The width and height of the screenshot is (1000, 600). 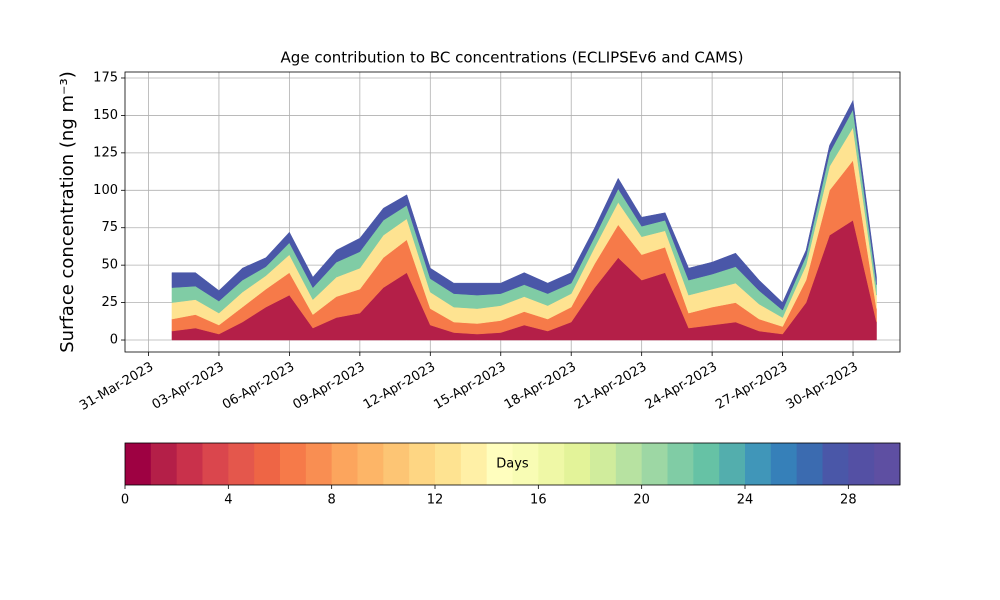 What do you see at coordinates (125, 500) in the screenshot?
I see `colorbar-tick-label: 0` at bounding box center [125, 500].